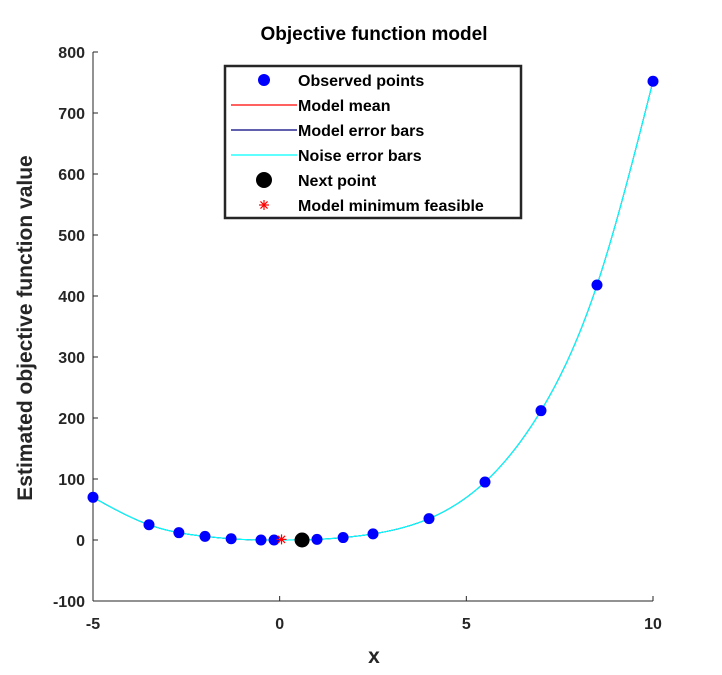  What do you see at coordinates (25, 327) in the screenshot?
I see `y-axis-label: Estimated objective function value` at bounding box center [25, 327].